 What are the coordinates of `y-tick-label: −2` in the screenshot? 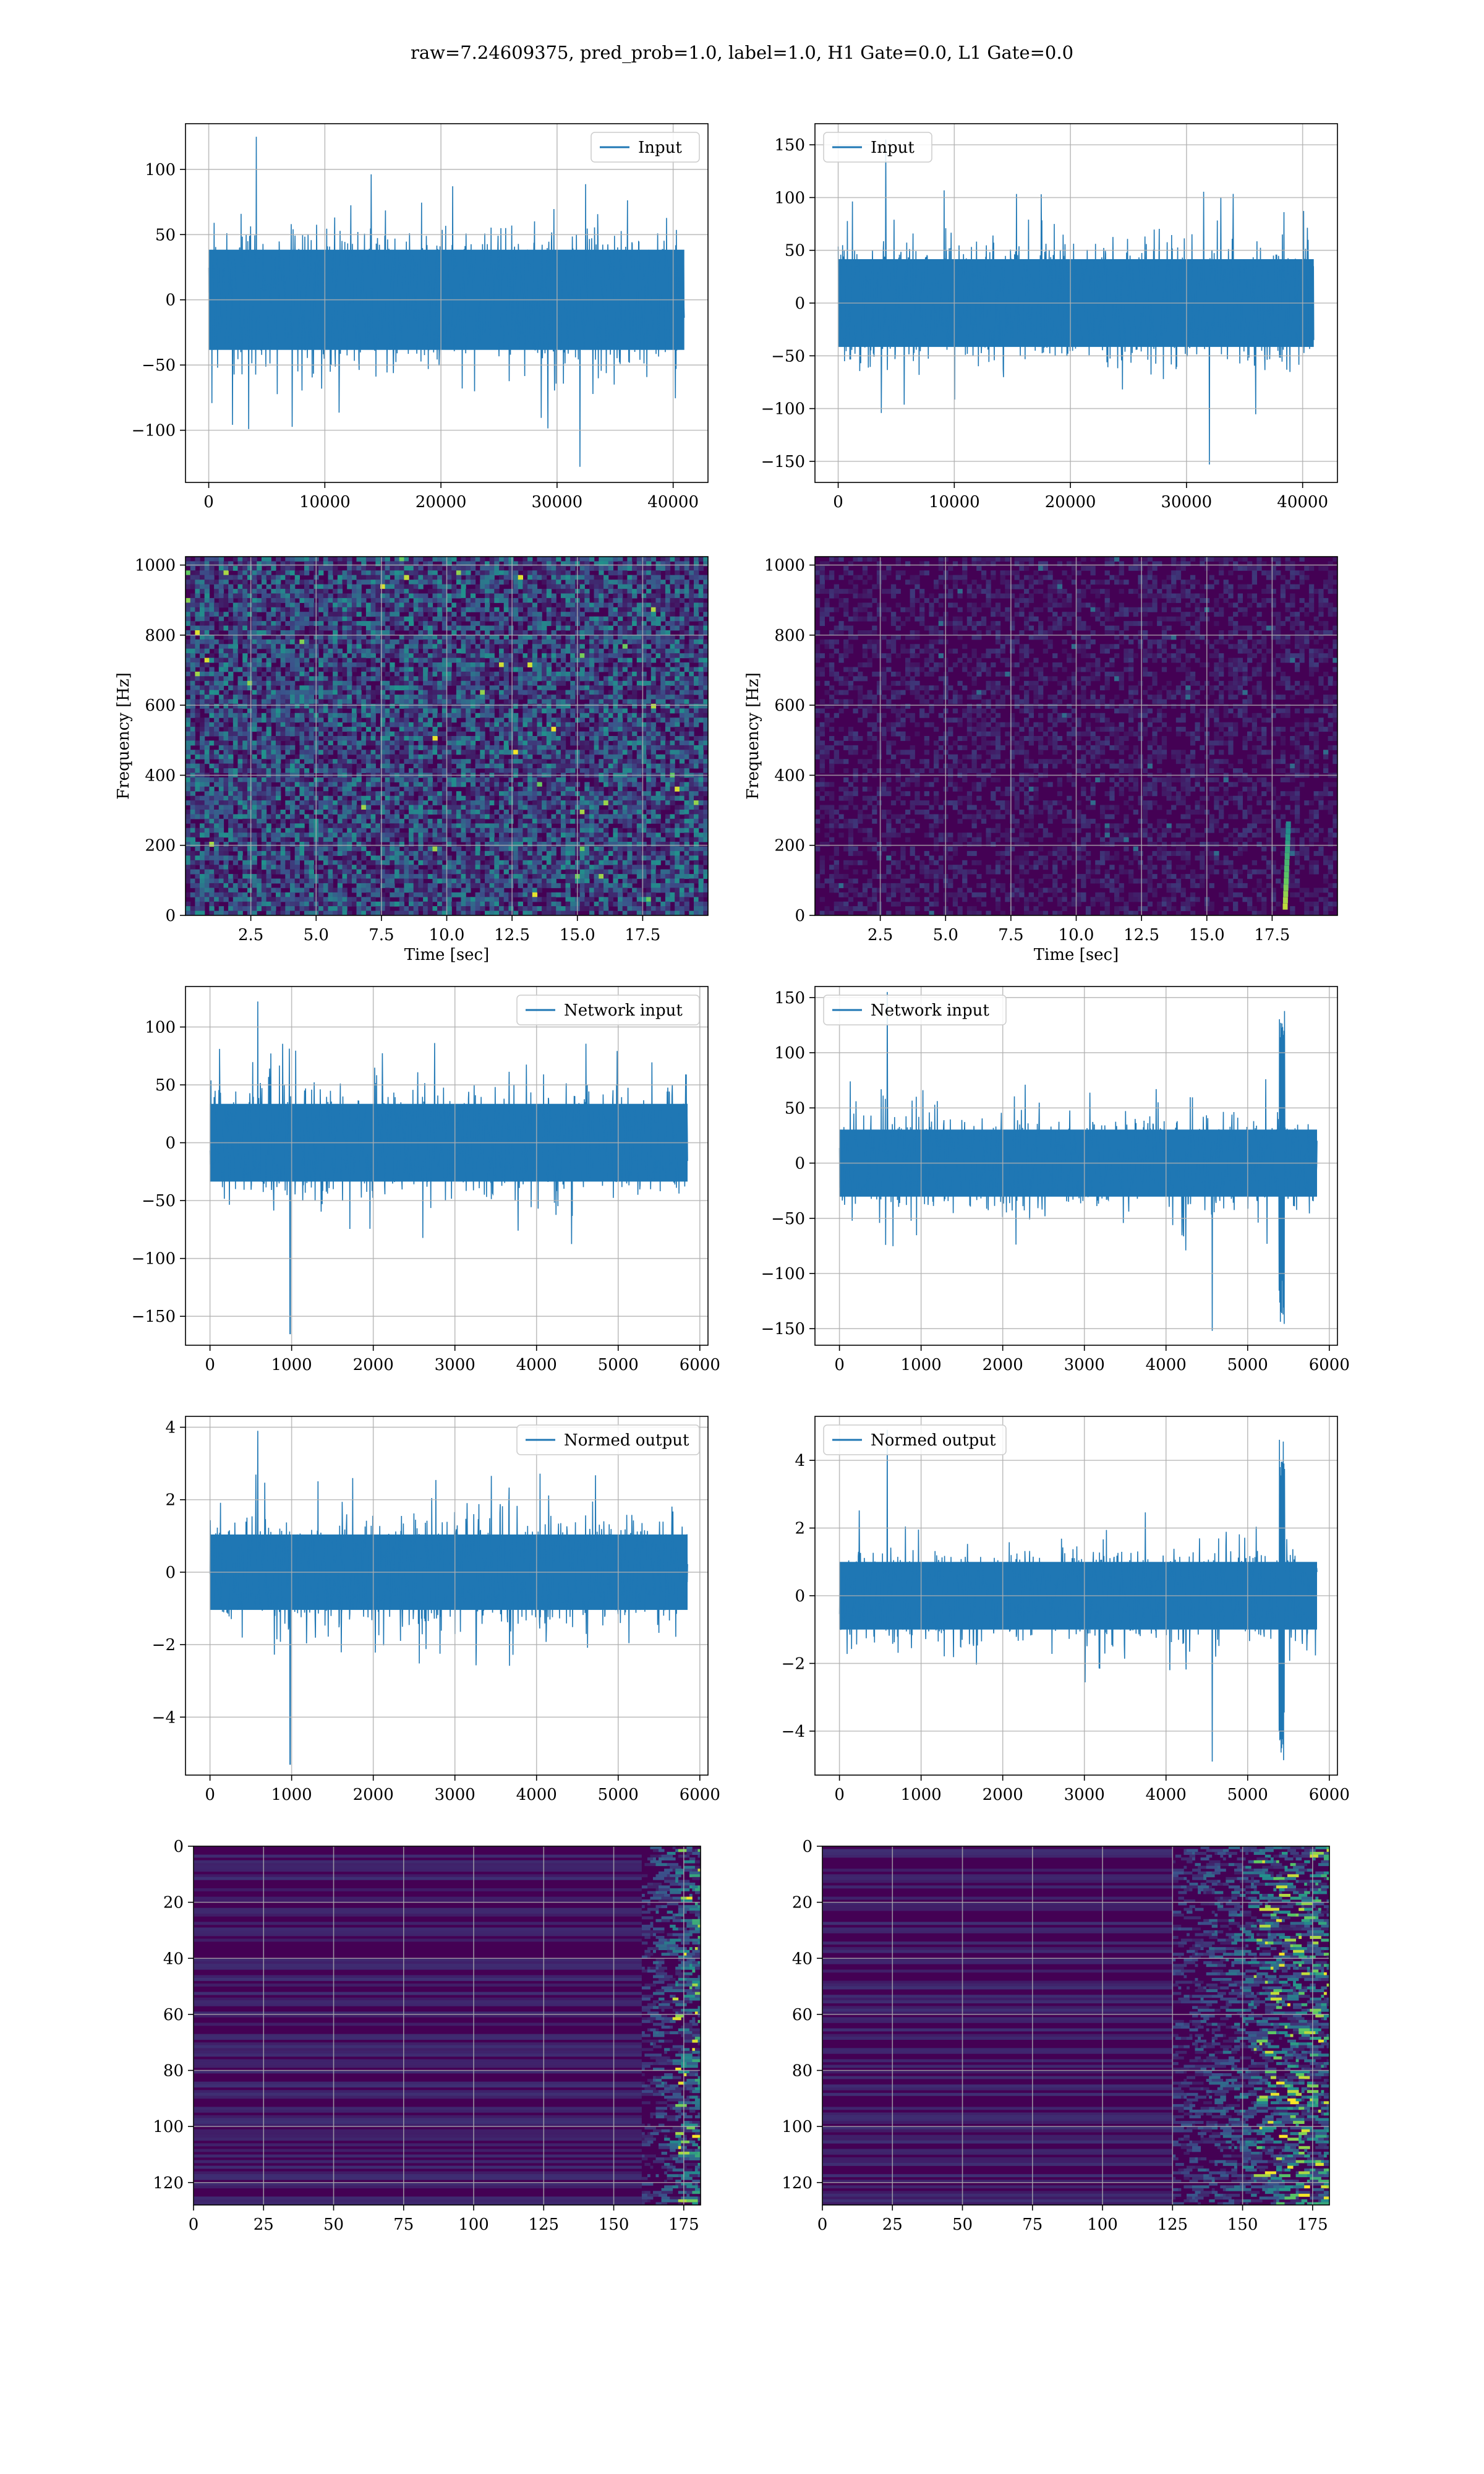 It's located at (164, 1645).